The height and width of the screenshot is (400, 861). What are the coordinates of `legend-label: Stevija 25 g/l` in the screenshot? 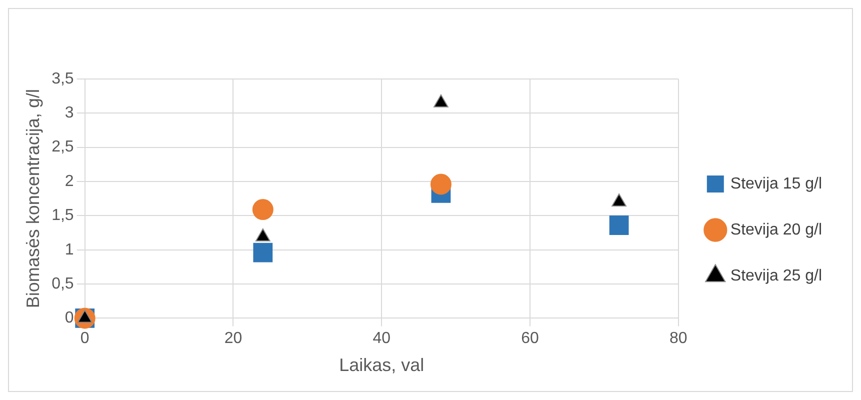 It's located at (776, 275).